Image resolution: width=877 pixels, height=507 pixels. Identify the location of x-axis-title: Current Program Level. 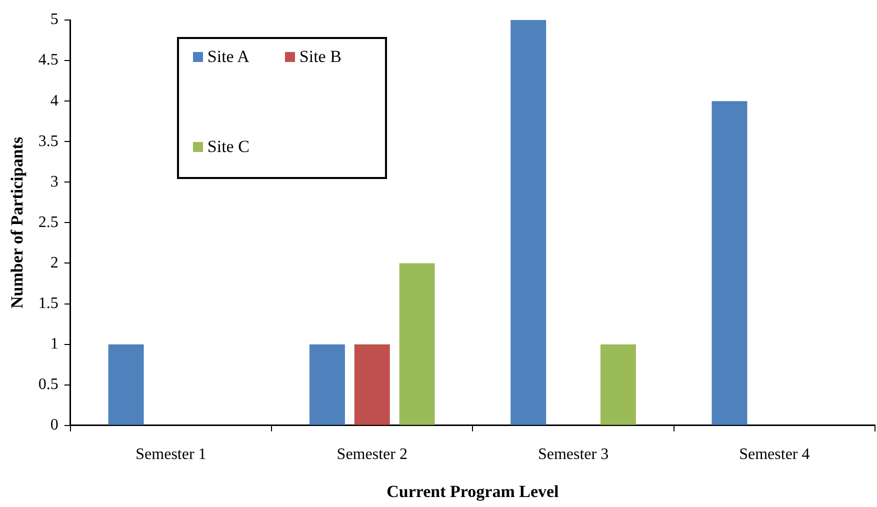
(473, 492).